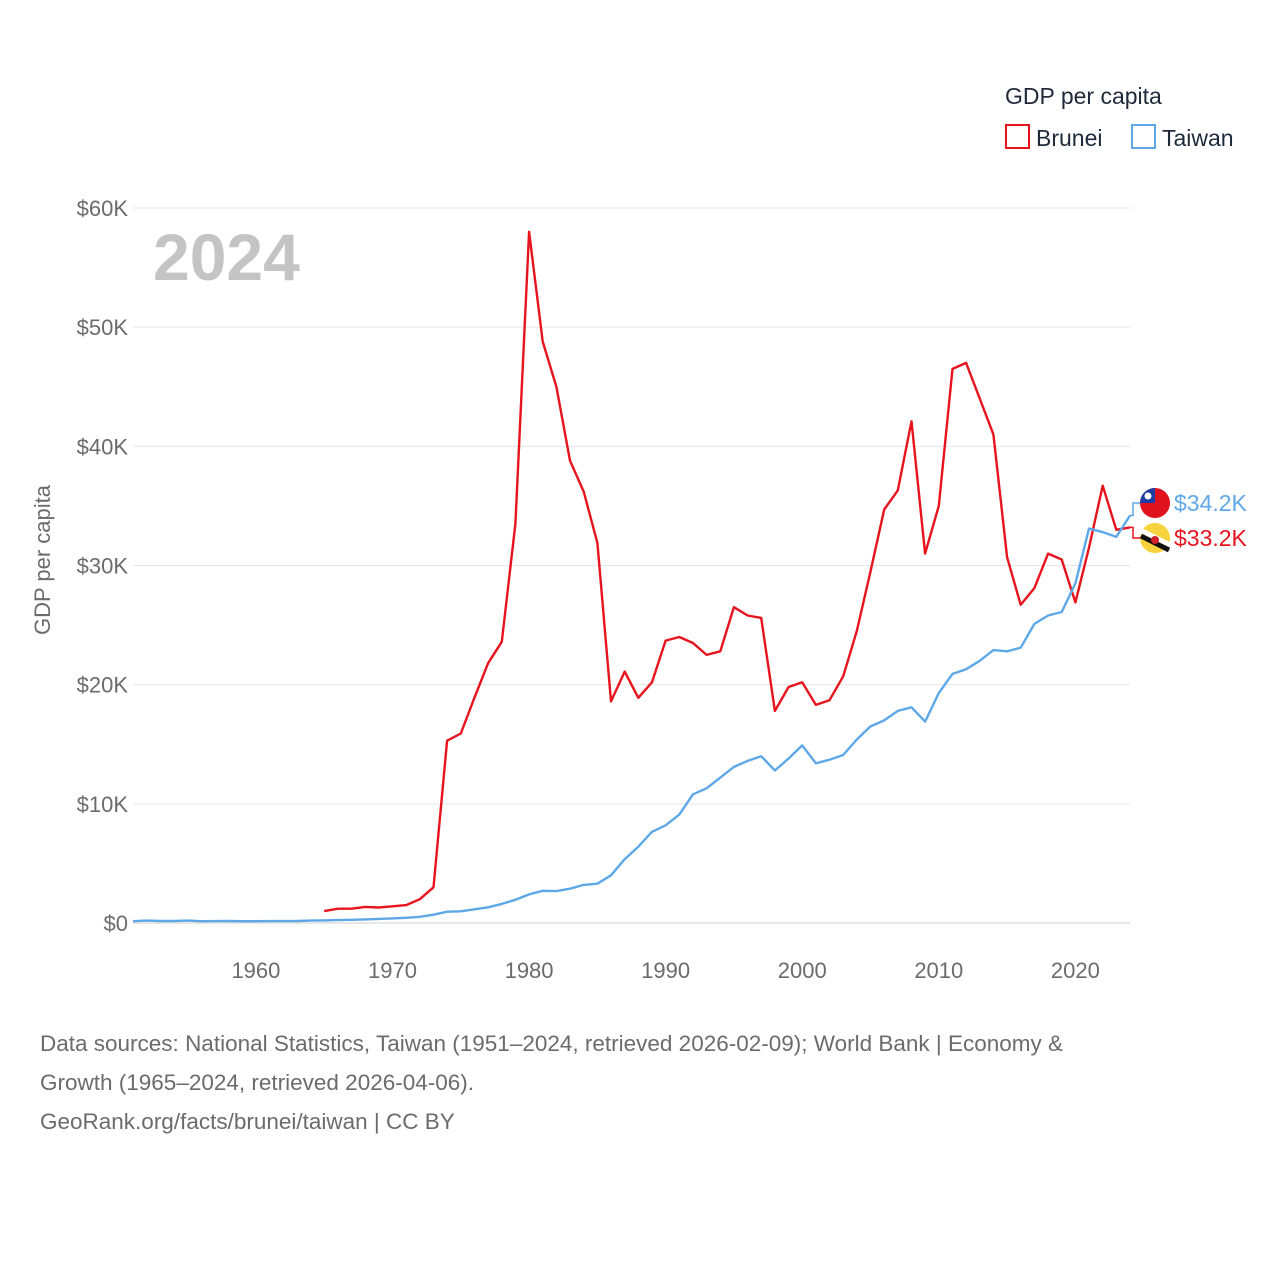 The width and height of the screenshot is (1280, 1280). What do you see at coordinates (42, 559) in the screenshot?
I see `y-axis-title: GDP per capita` at bounding box center [42, 559].